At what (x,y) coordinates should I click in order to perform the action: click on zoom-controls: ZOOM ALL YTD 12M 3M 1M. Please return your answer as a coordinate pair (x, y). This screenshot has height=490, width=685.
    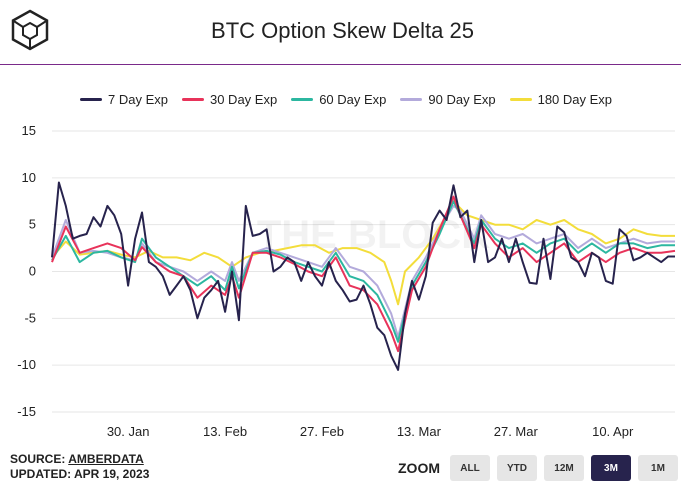
    Looking at the image, I should click on (541, 468).